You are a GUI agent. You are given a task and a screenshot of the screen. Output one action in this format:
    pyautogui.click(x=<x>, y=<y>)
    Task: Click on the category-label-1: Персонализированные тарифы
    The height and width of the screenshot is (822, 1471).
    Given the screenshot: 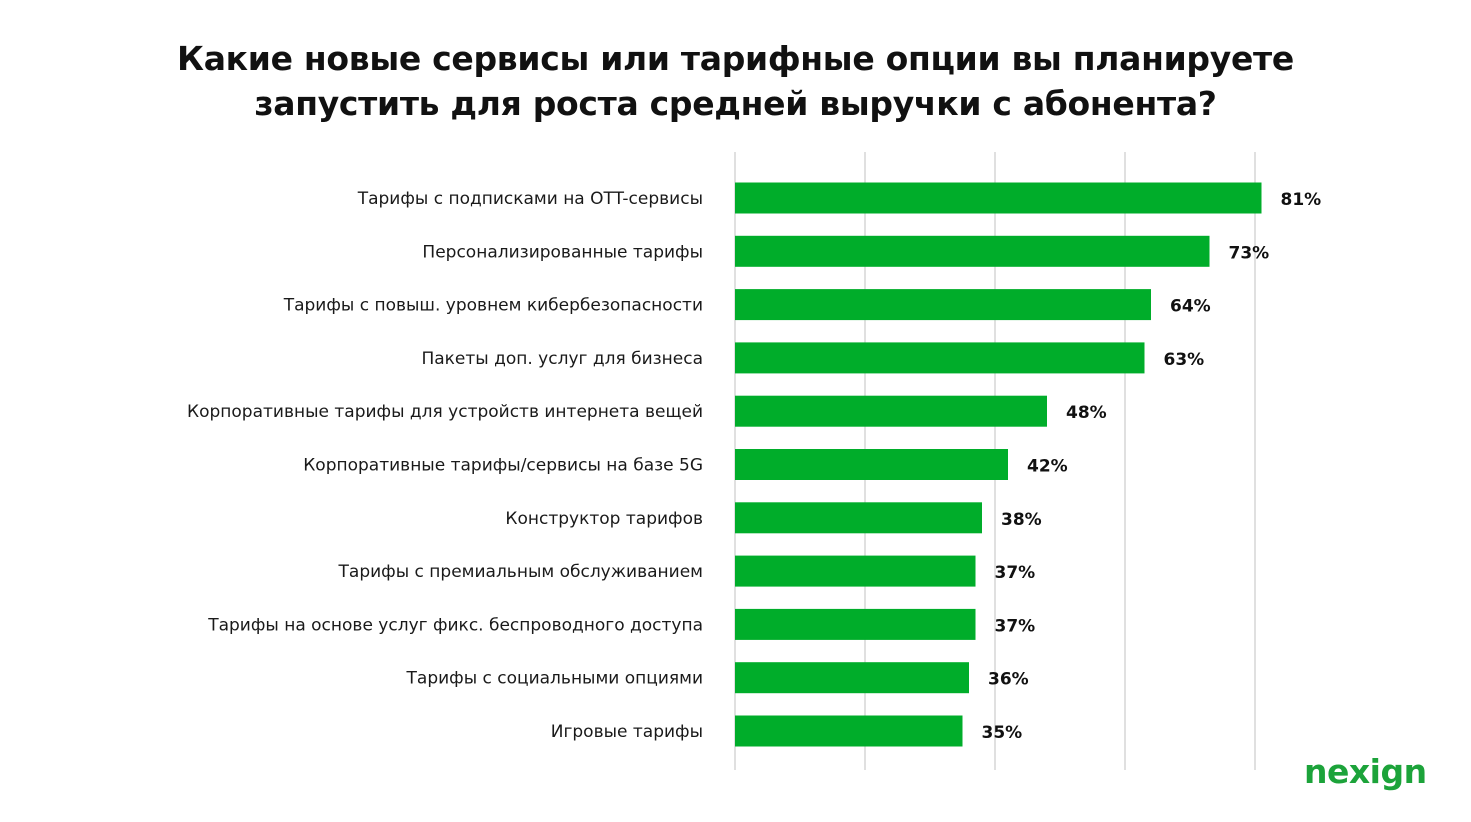 What is the action you would take?
    pyautogui.click(x=562, y=252)
    